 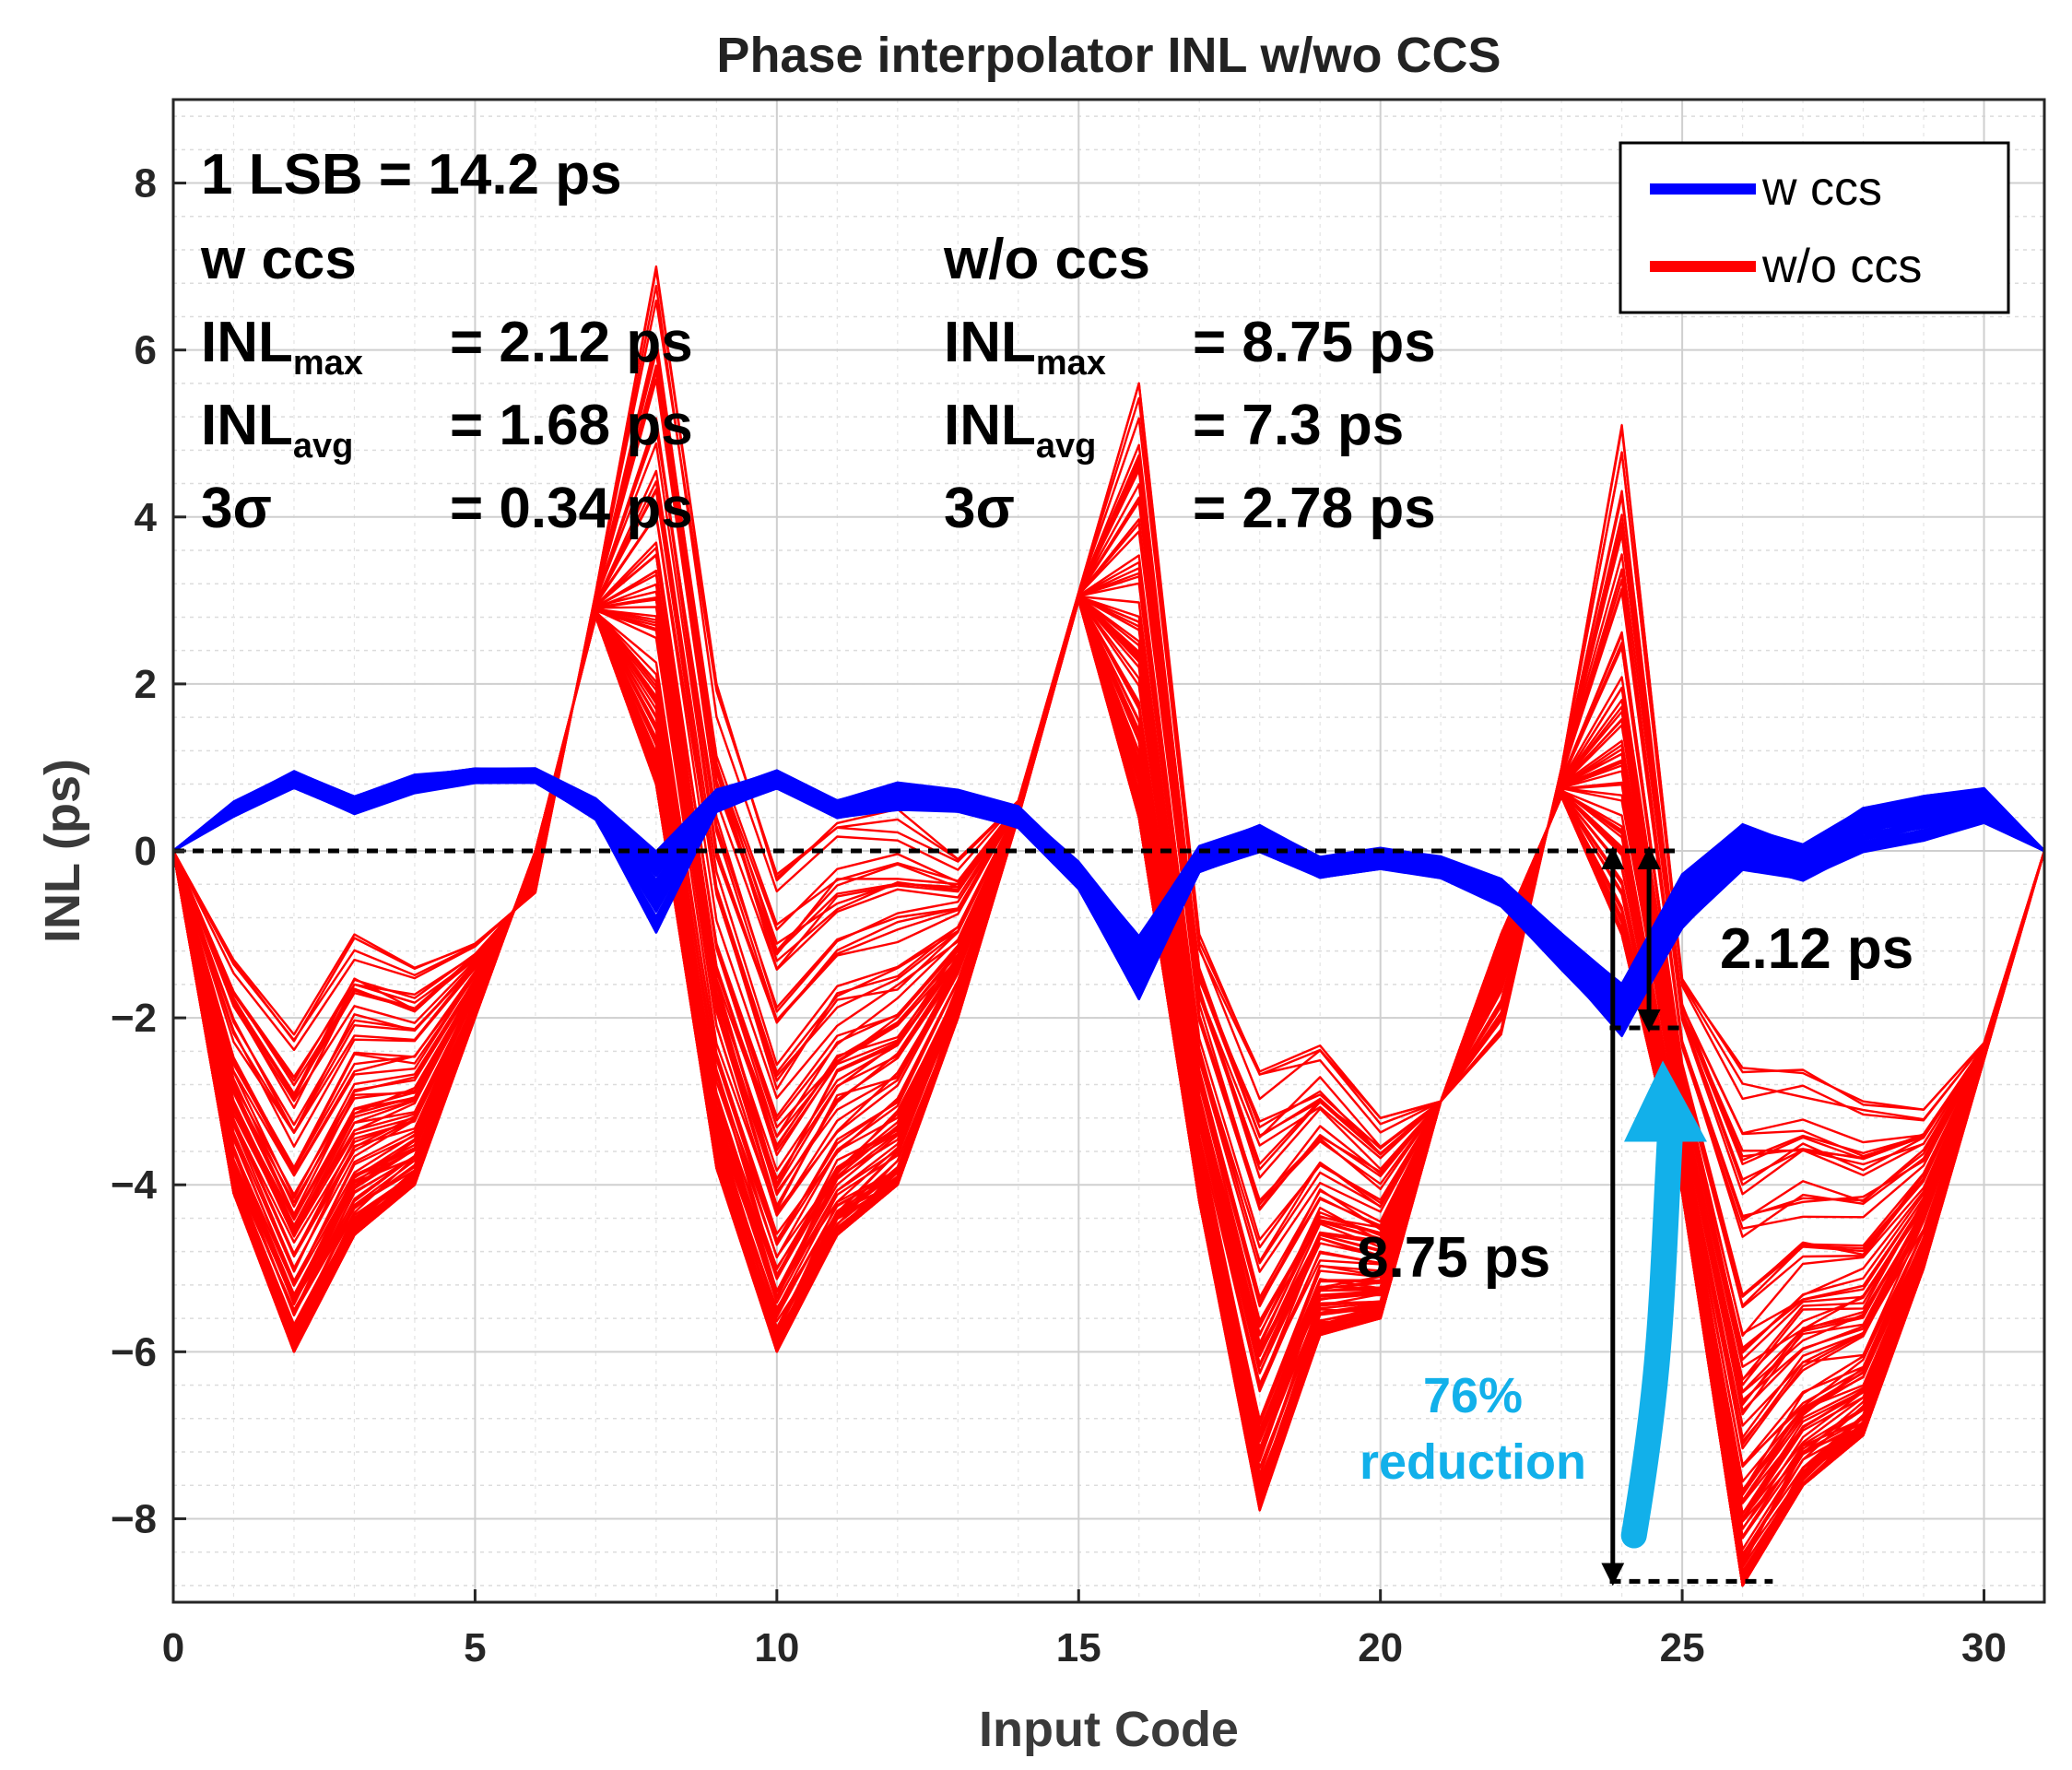 What do you see at coordinates (146, 350) in the screenshot?
I see `y-tick-label: 6` at bounding box center [146, 350].